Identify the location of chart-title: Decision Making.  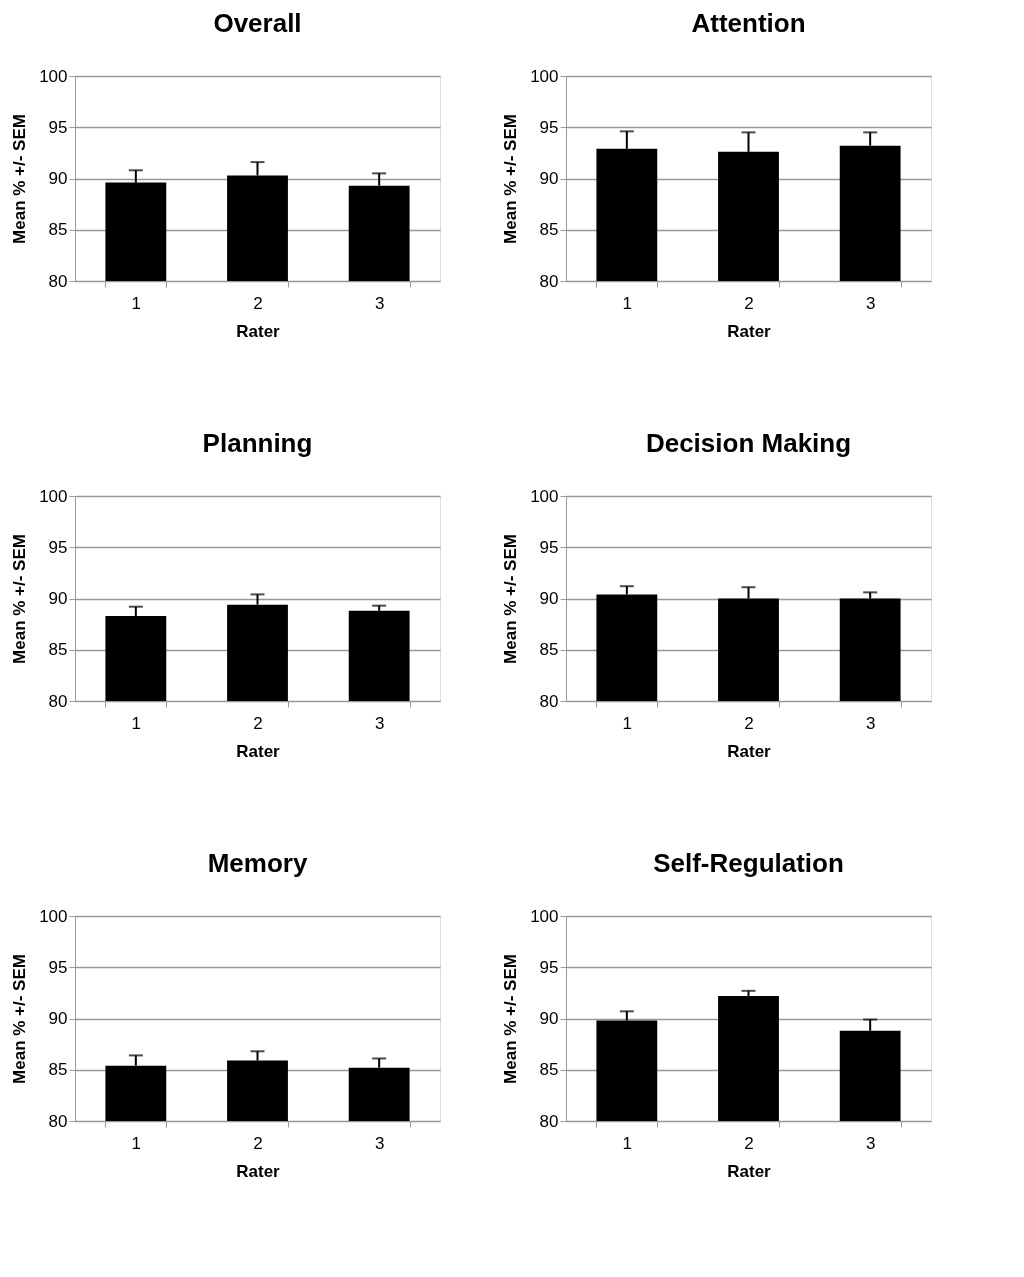
(748, 443).